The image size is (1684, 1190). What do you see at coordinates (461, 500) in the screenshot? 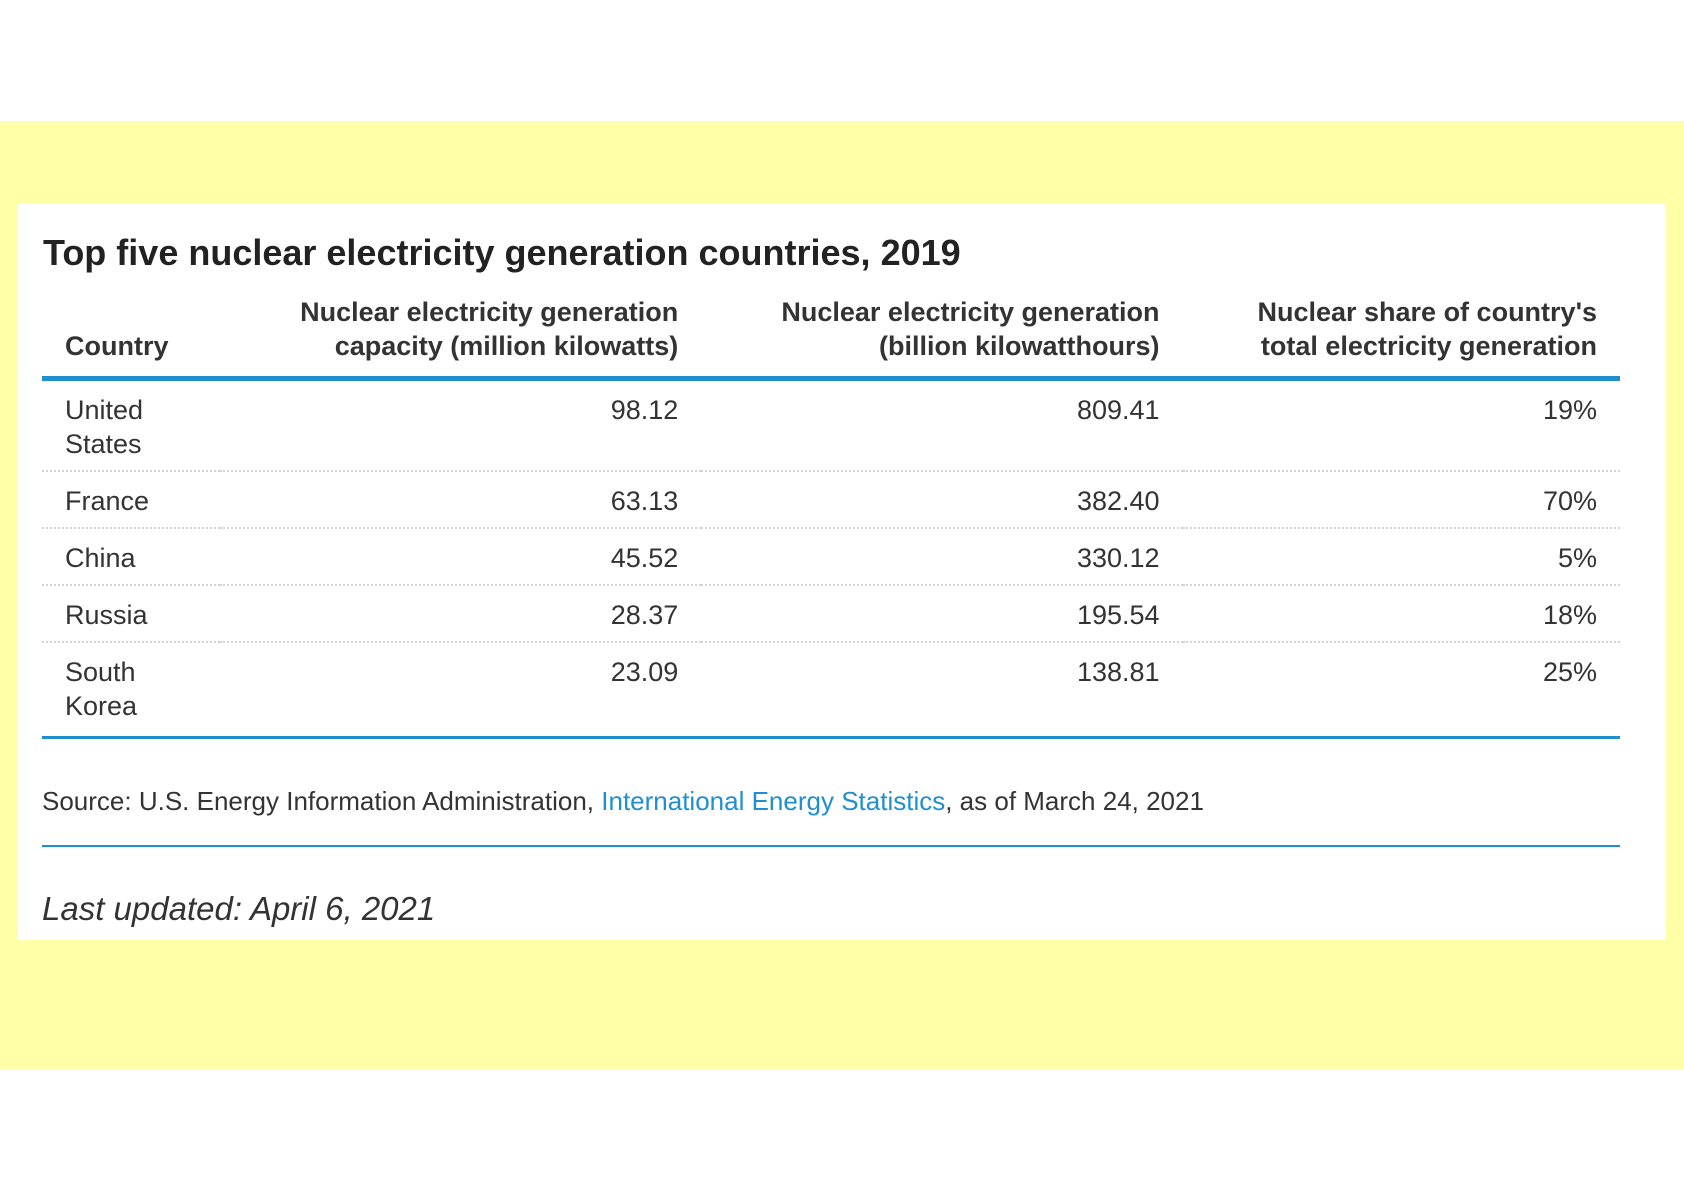
I see `capacity-cell: 63.13` at bounding box center [461, 500].